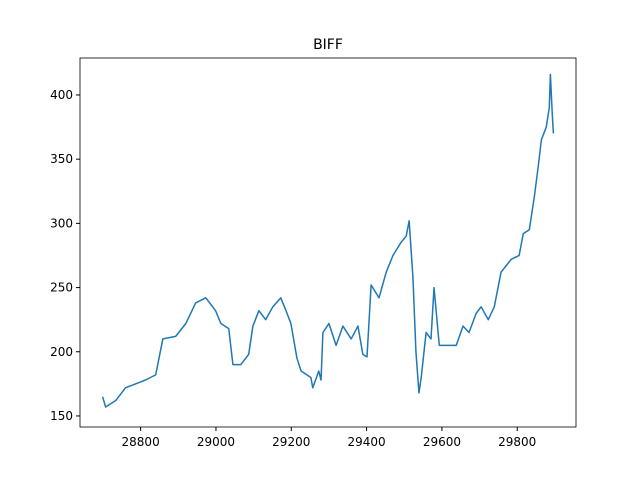  What do you see at coordinates (61, 223) in the screenshot?
I see `y-tick-label: 300` at bounding box center [61, 223].